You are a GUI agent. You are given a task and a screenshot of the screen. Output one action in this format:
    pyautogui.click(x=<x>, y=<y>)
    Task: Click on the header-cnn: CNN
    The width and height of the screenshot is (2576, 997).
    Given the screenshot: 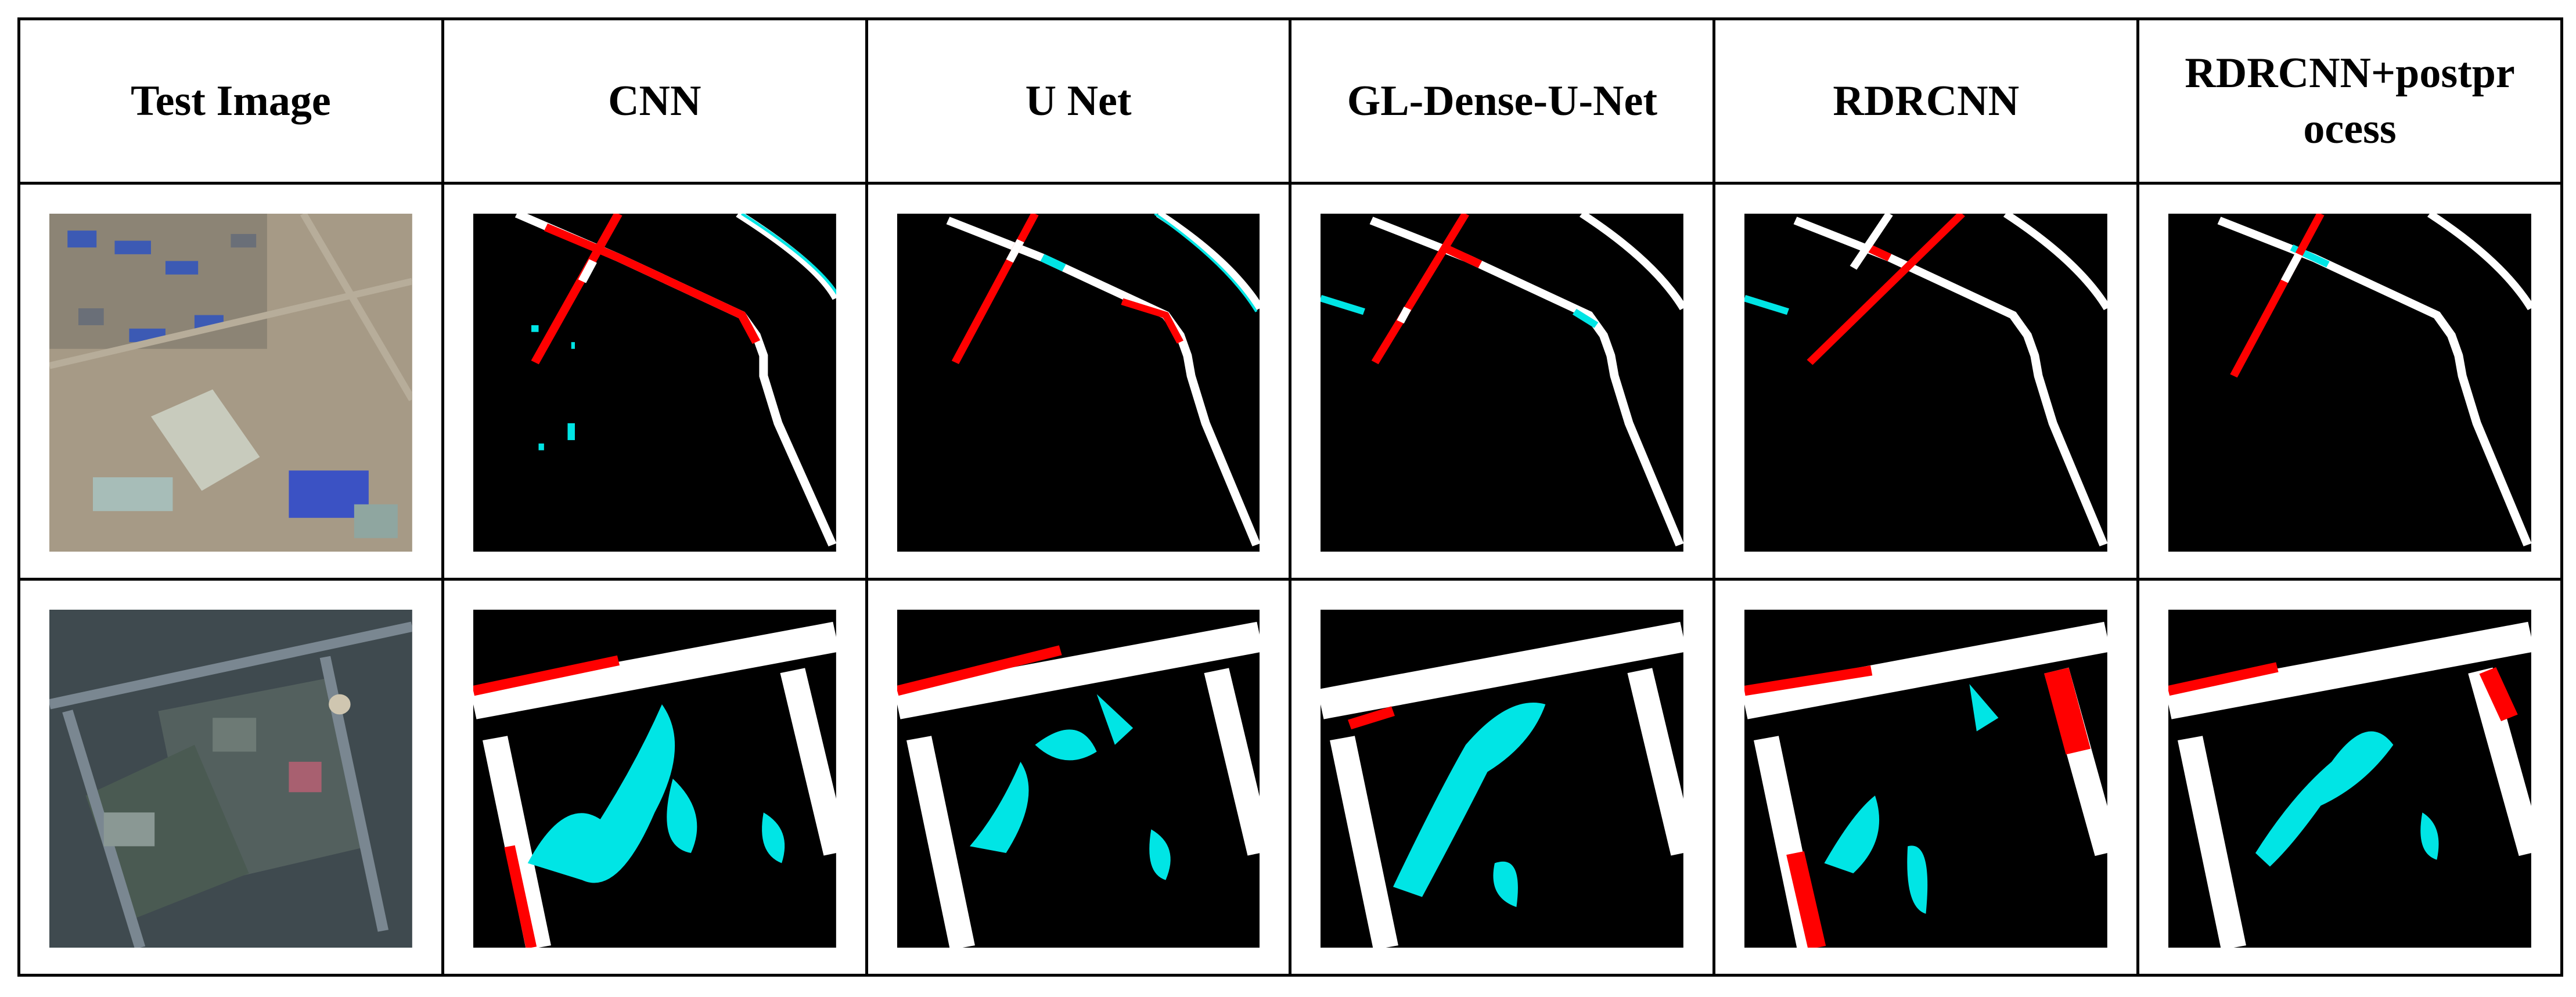 What is the action you would take?
    pyautogui.click(x=654, y=101)
    